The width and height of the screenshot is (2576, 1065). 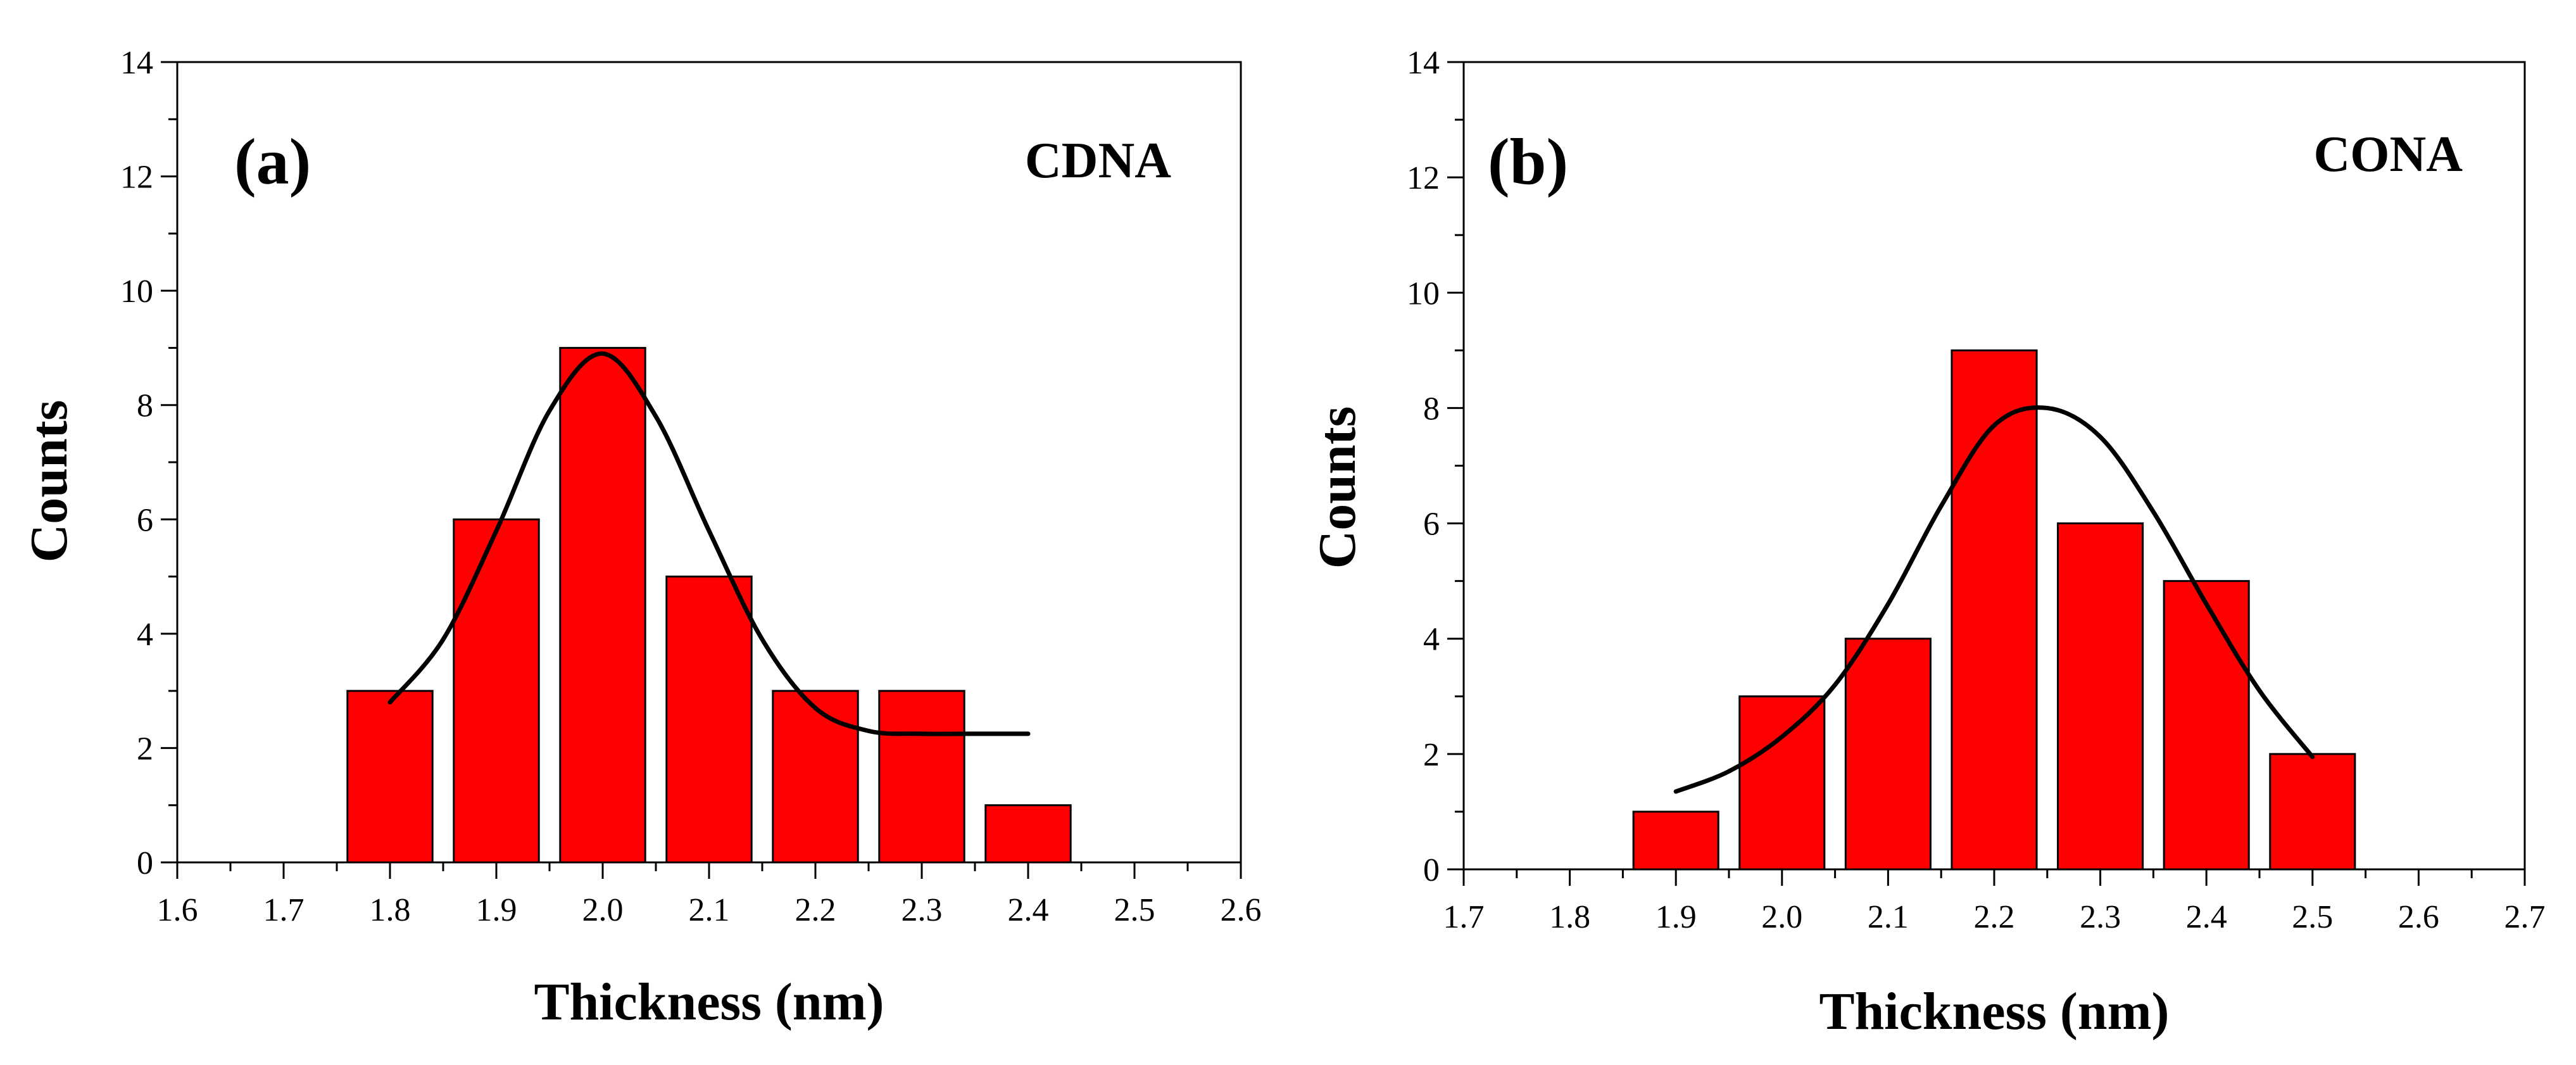 I want to click on panel-a-bar-1.9, so click(x=496, y=691).